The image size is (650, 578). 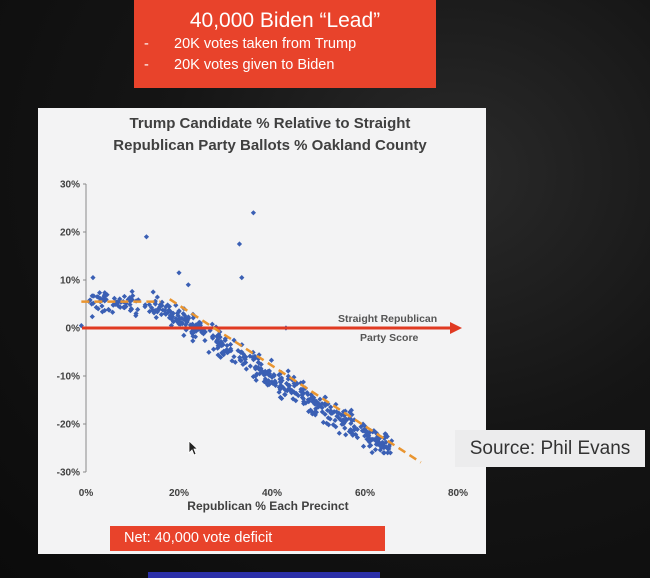 What do you see at coordinates (270, 123) in the screenshot?
I see `chart-title-line: Trump Candidate % Relative to Straight` at bounding box center [270, 123].